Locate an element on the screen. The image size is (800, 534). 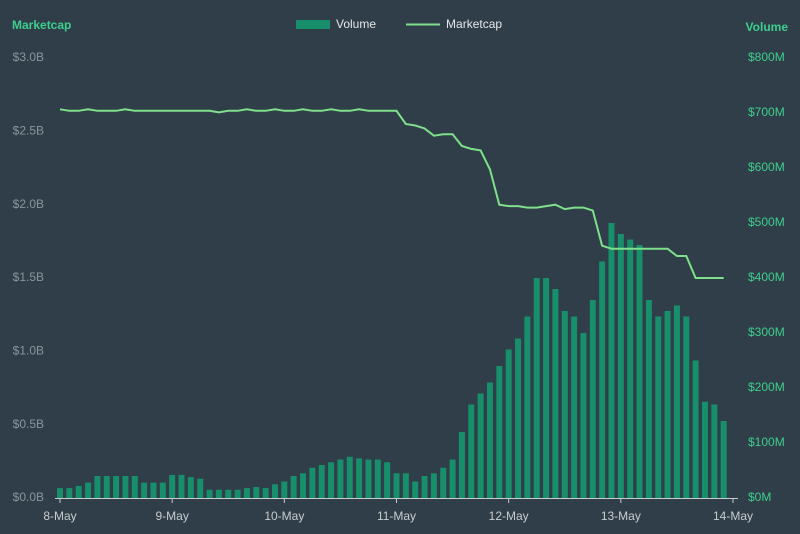
y2-tick-label: $800M is located at coordinates (766, 57).